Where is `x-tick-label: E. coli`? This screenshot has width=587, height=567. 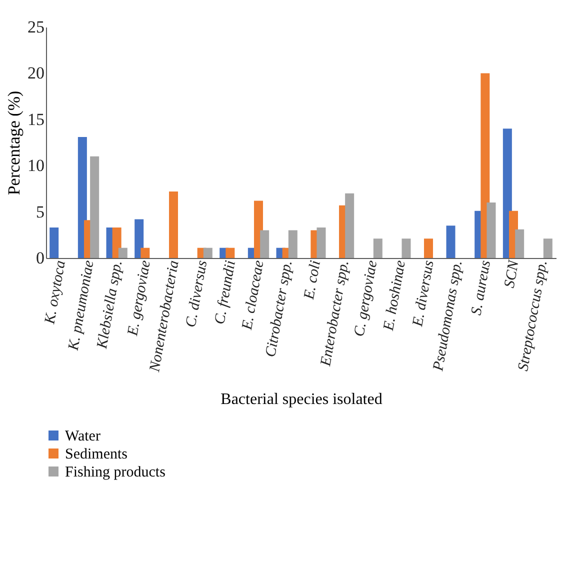
x-tick-label: E. coli is located at coordinates (312, 280).